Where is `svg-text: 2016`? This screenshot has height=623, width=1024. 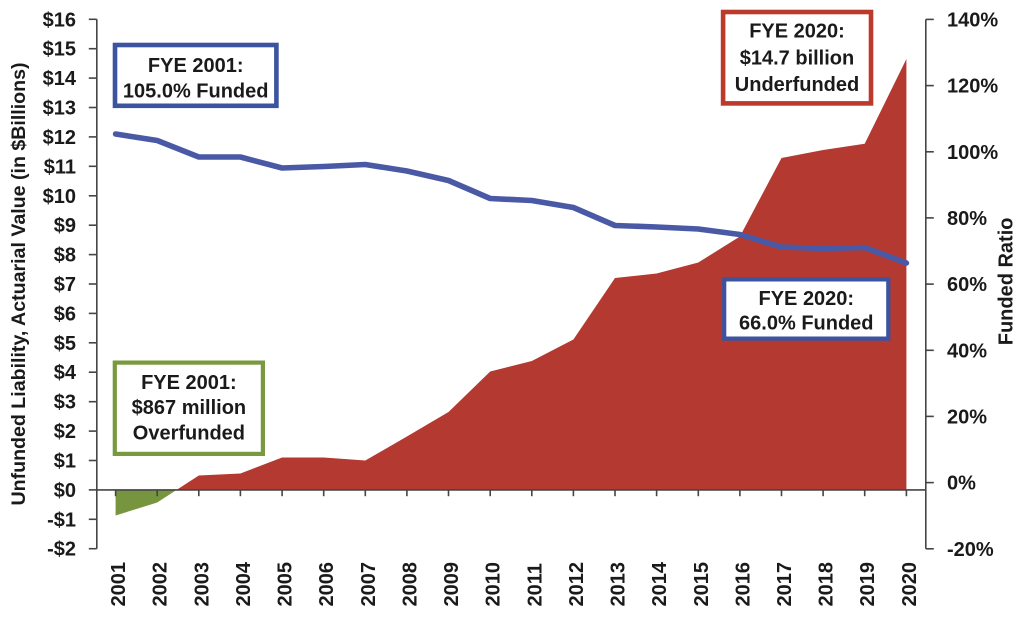 svg-text: 2016 is located at coordinates (743, 584).